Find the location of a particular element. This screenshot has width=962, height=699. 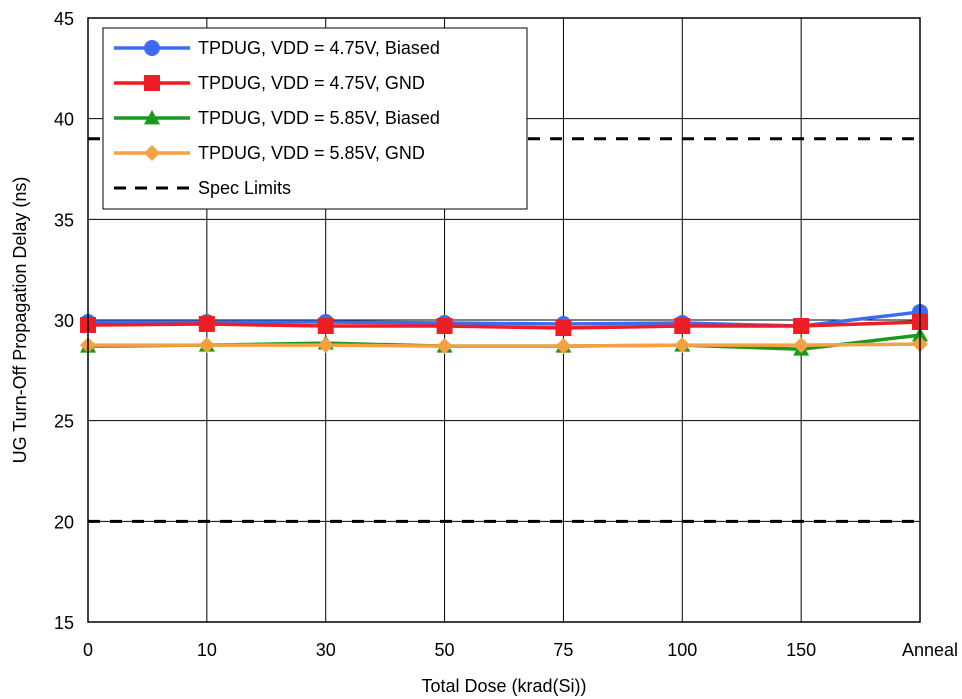

legend-item: TPDUG, VDD = 5.85V, GND is located at coordinates (269, 153).